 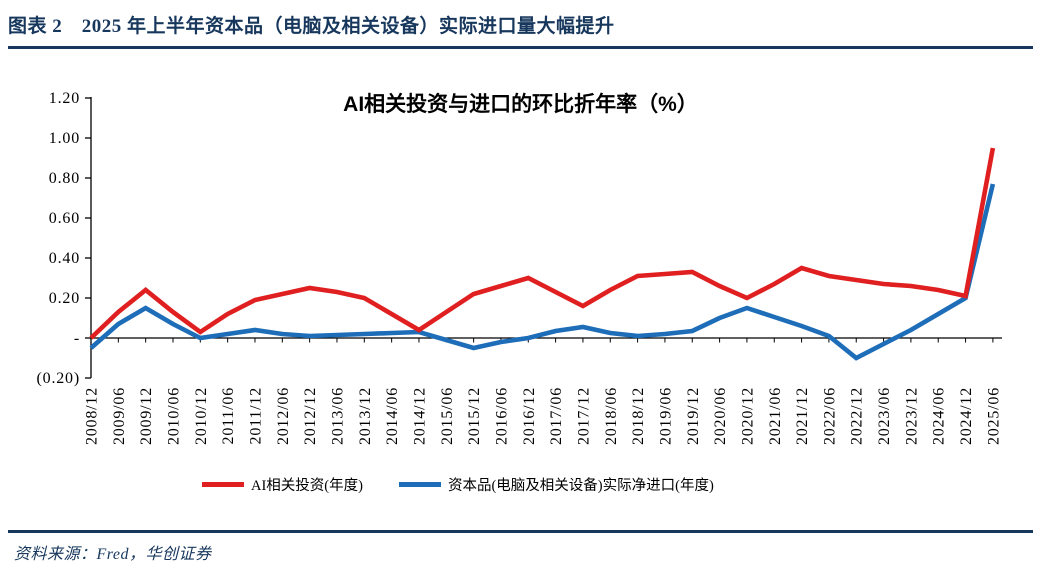 I want to click on x-tick-label: 2019/12, so click(x=693, y=416).